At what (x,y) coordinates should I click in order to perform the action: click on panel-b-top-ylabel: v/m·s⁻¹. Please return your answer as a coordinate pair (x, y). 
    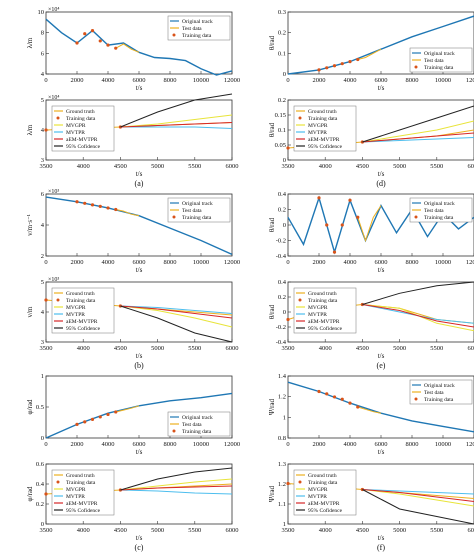
    Looking at the image, I should click on (30, 225).